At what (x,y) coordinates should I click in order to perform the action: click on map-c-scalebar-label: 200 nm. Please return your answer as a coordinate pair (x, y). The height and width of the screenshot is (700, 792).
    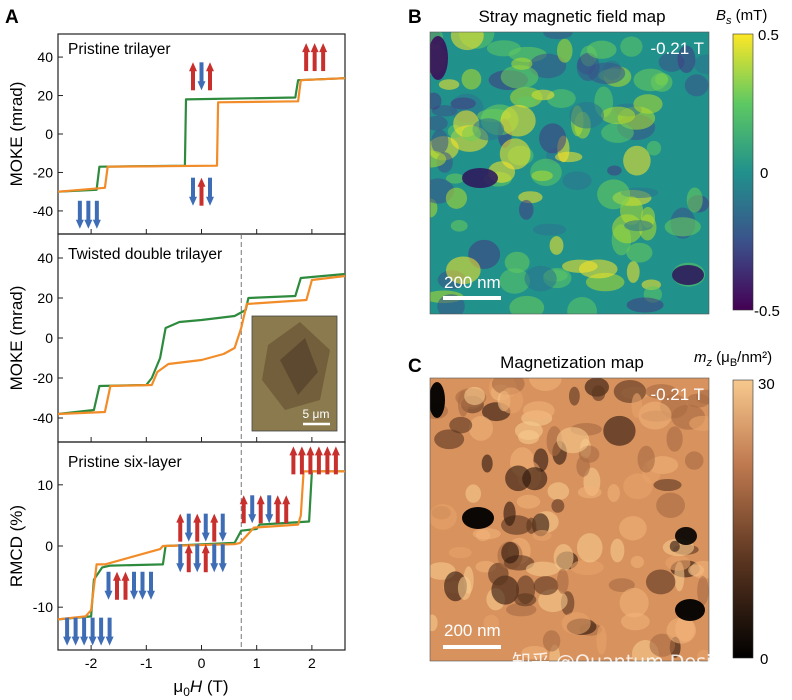
    Looking at the image, I should click on (472, 630).